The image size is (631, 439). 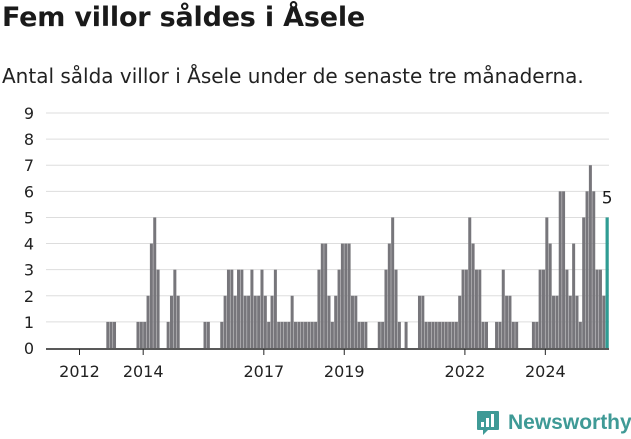 I want to click on brand-logo: Newsworthy, so click(x=553, y=423).